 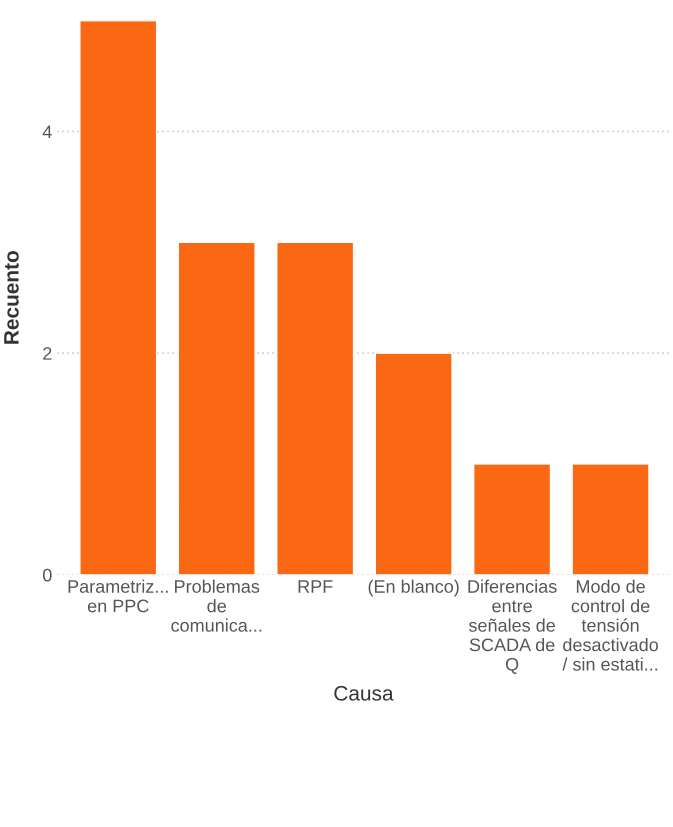 What do you see at coordinates (11, 297) in the screenshot?
I see `y-axis-title: Recuento` at bounding box center [11, 297].